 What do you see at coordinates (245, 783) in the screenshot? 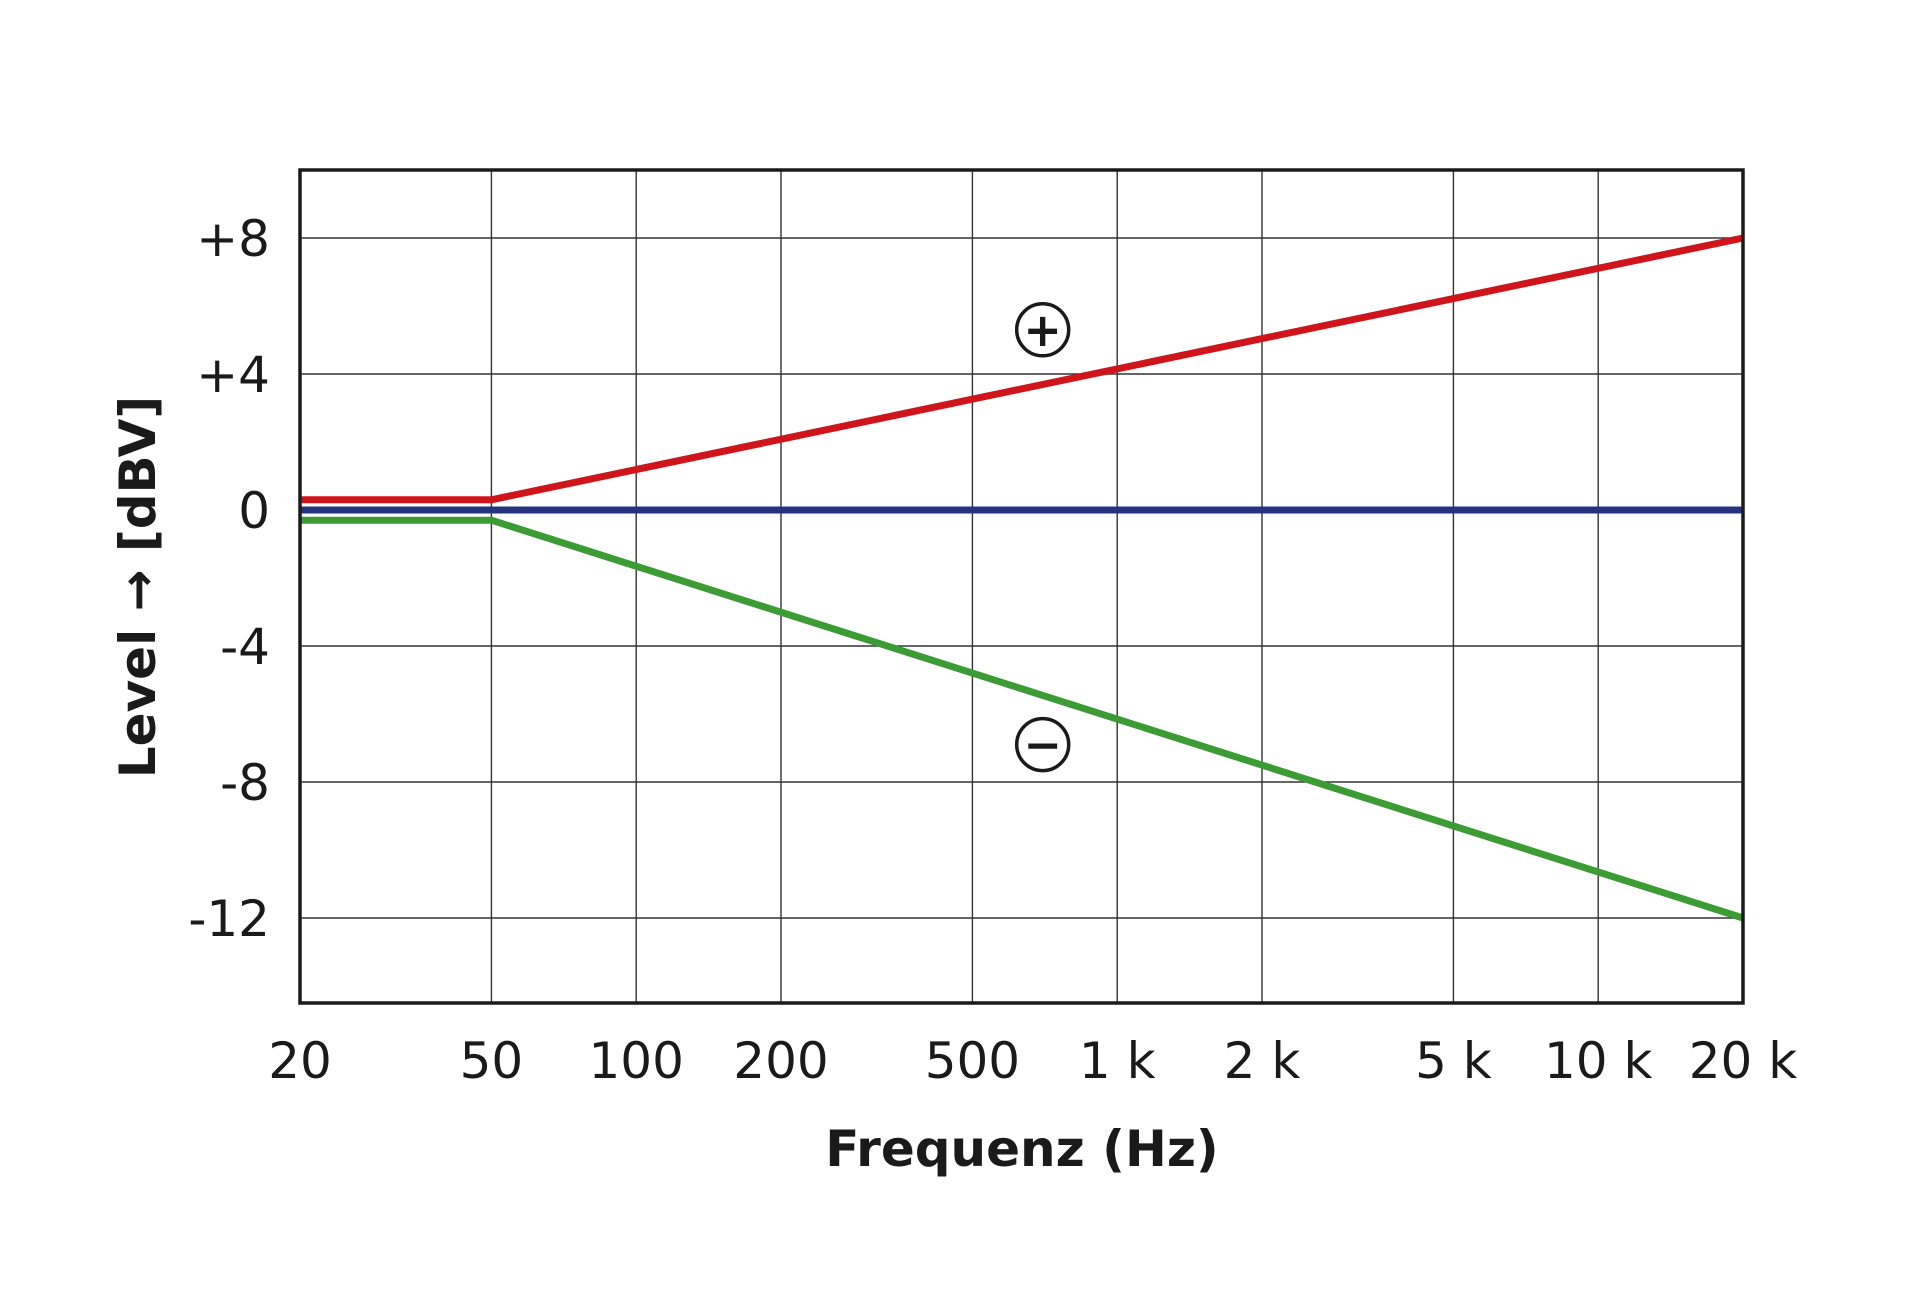
I see `y-tick-label: -8` at bounding box center [245, 783].